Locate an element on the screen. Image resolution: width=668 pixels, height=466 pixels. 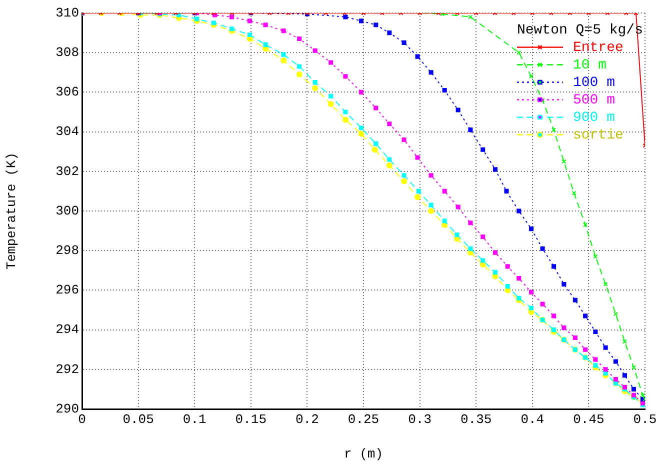
y-tick-label: 294 is located at coordinates (68, 330).